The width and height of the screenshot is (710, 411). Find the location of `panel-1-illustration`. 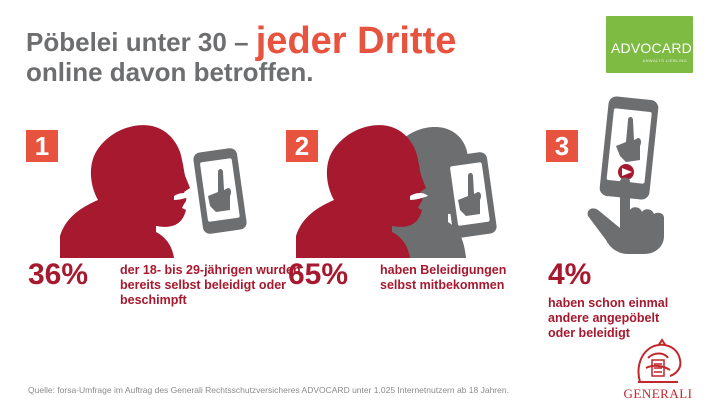

panel-1-illustration is located at coordinates (153, 191).